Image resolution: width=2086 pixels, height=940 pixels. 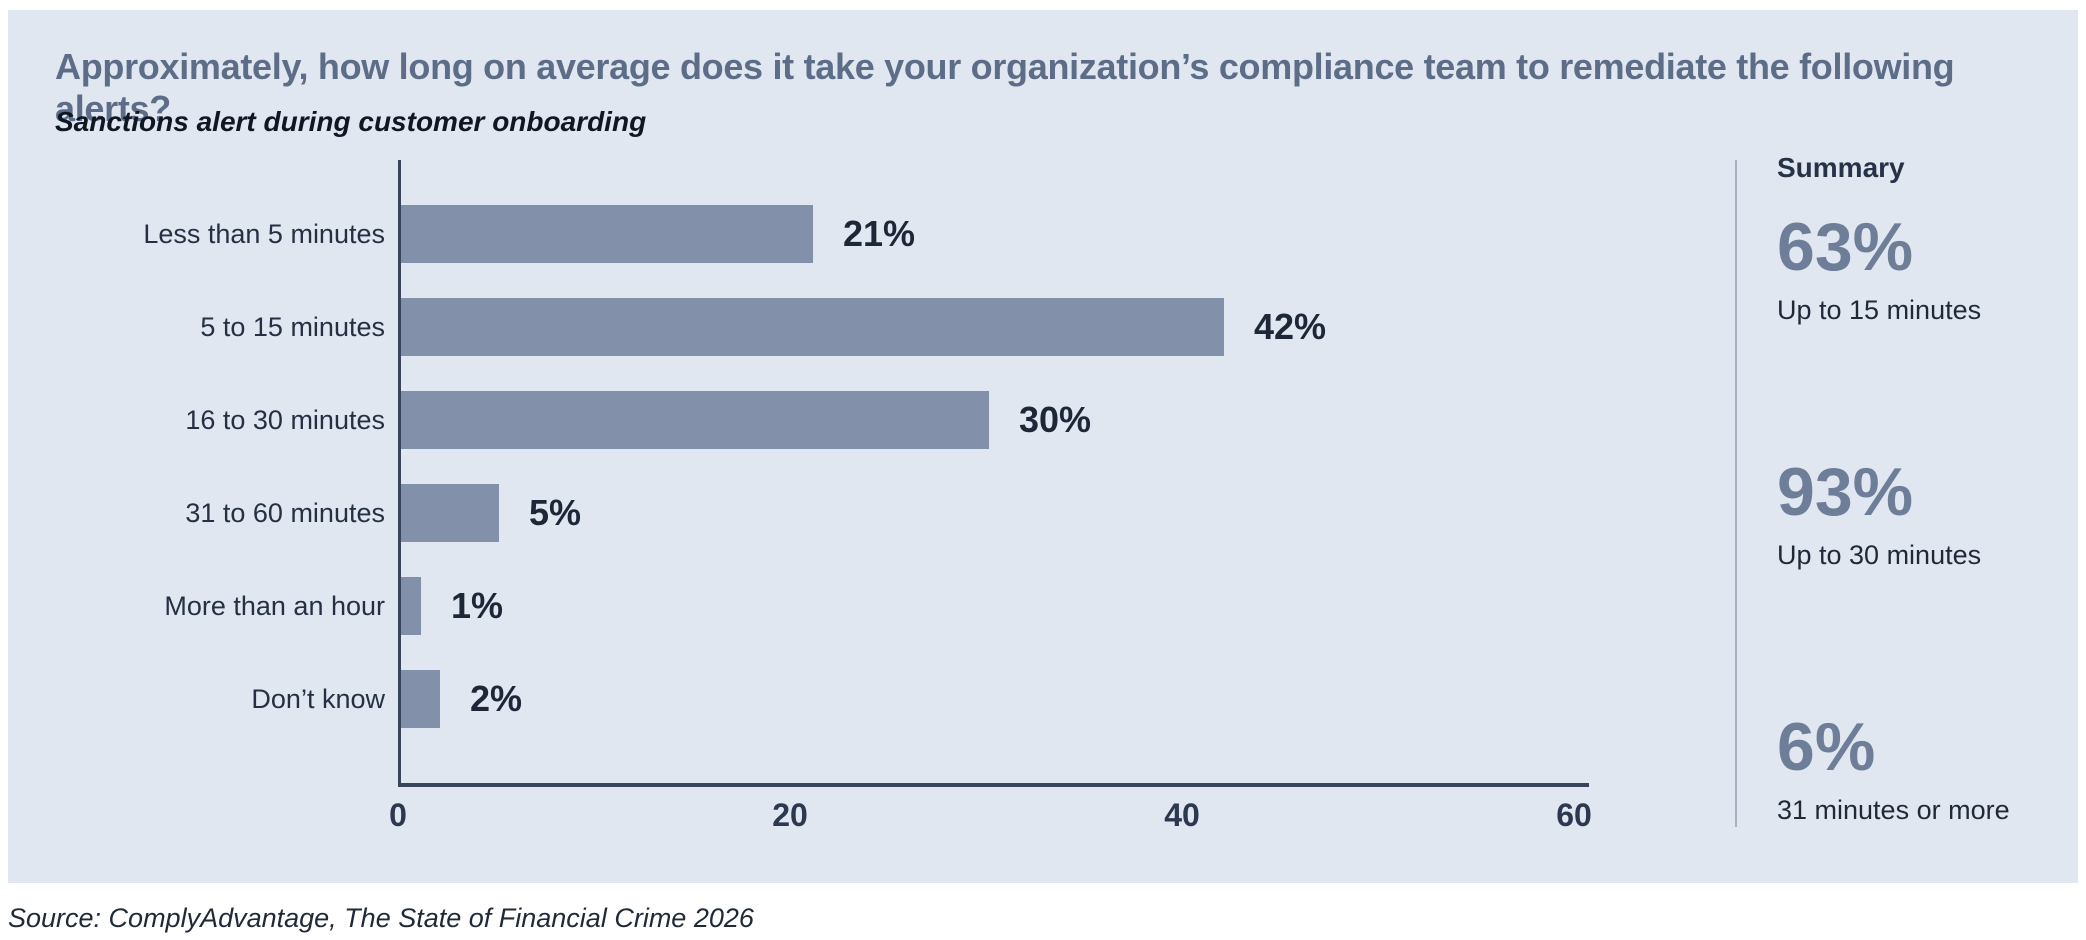 I want to click on category-label: 31 to 60 minutes, so click(x=285, y=513).